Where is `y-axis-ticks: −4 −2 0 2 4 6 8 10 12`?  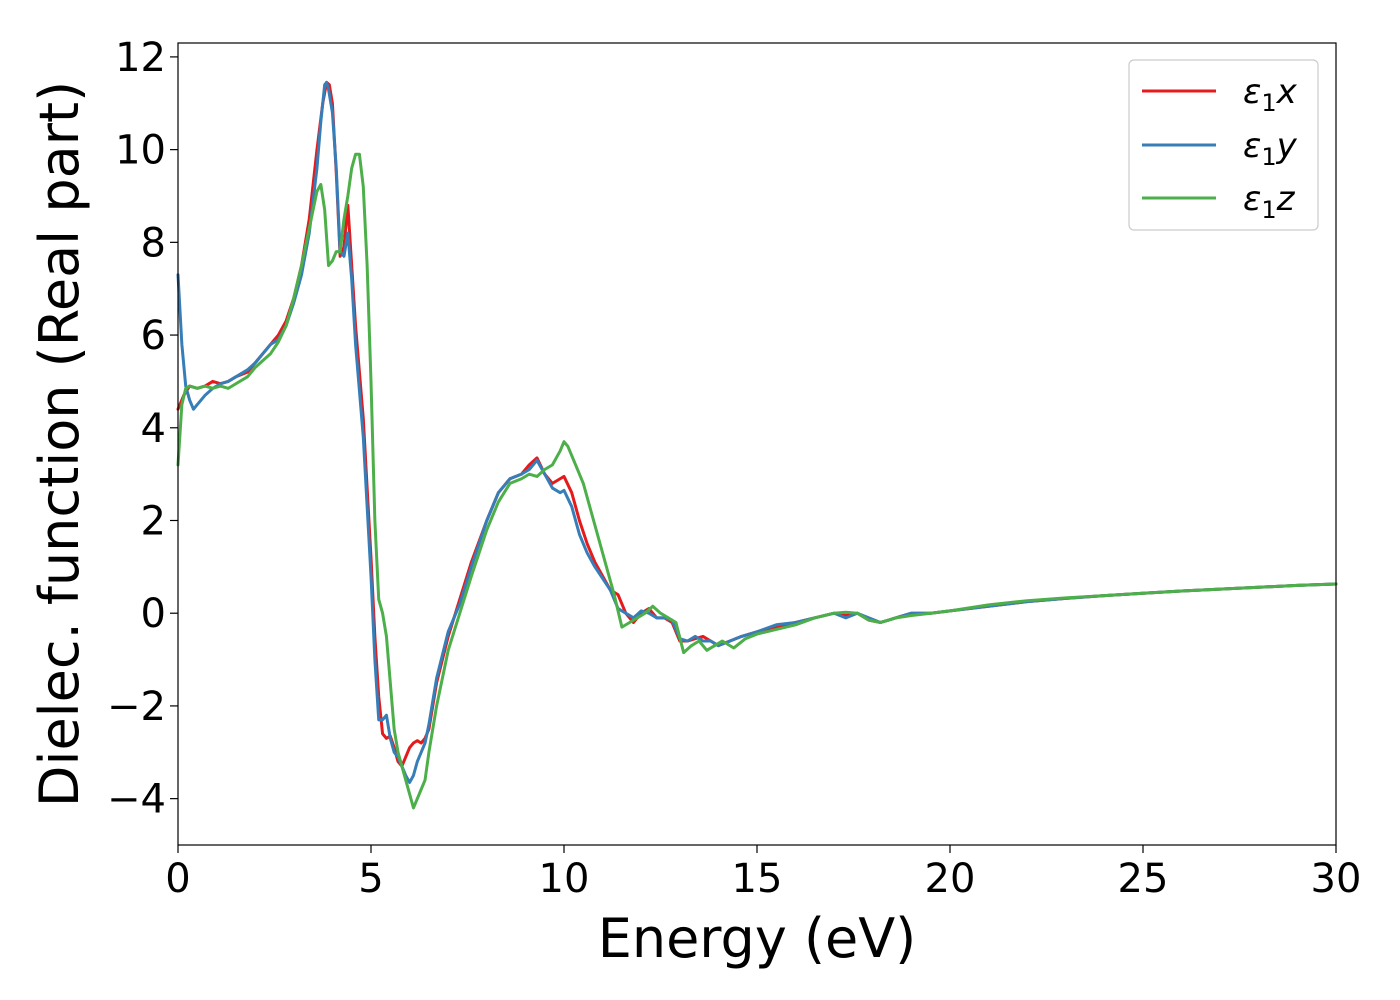
y-axis-ticks: −4 −2 0 2 4 6 8 10 12 is located at coordinates (142, 429).